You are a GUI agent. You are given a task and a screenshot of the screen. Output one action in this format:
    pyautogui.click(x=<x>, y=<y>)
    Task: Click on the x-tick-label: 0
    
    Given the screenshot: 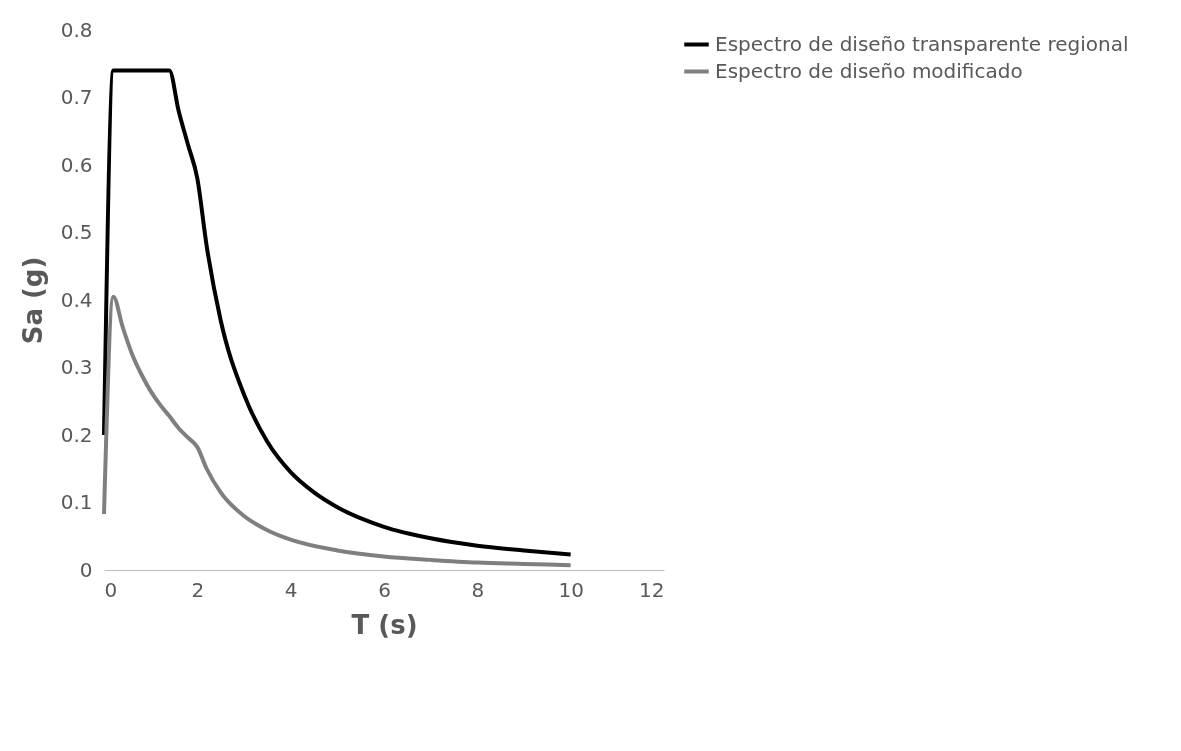 What is the action you would take?
    pyautogui.click(x=111, y=589)
    